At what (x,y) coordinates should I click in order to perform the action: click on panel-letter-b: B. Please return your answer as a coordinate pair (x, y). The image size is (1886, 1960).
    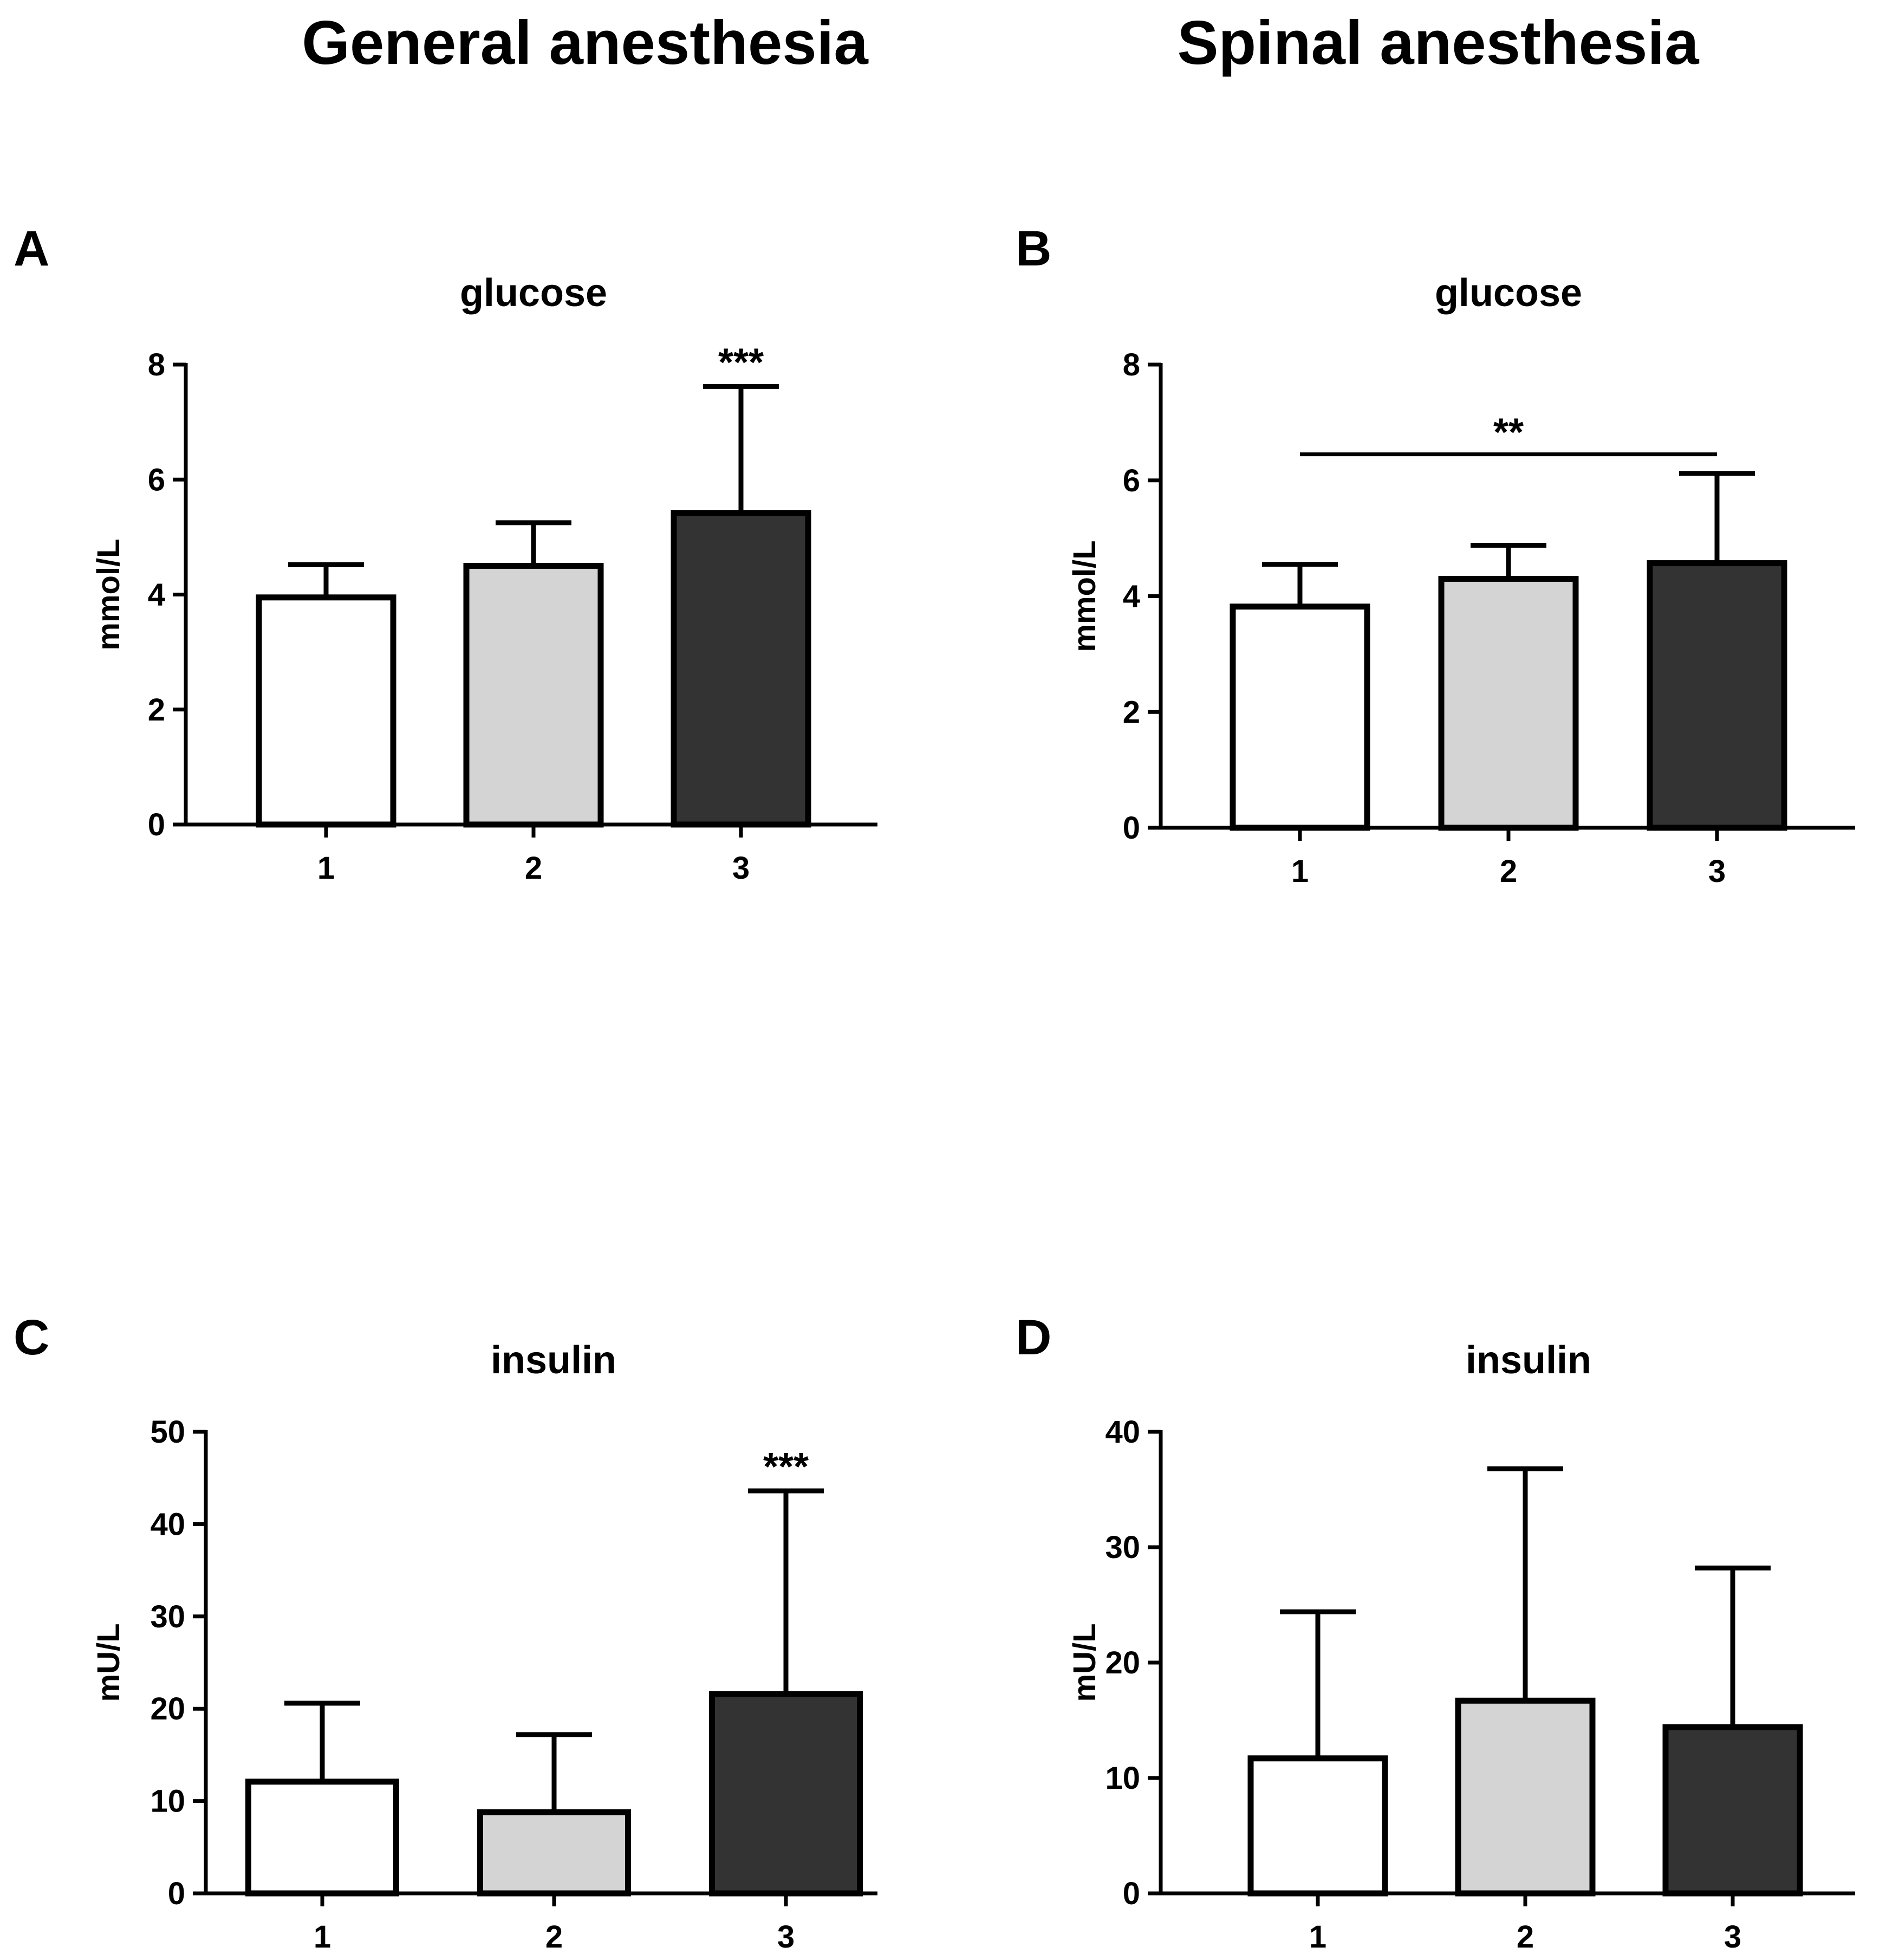
    Looking at the image, I should click on (1033, 248).